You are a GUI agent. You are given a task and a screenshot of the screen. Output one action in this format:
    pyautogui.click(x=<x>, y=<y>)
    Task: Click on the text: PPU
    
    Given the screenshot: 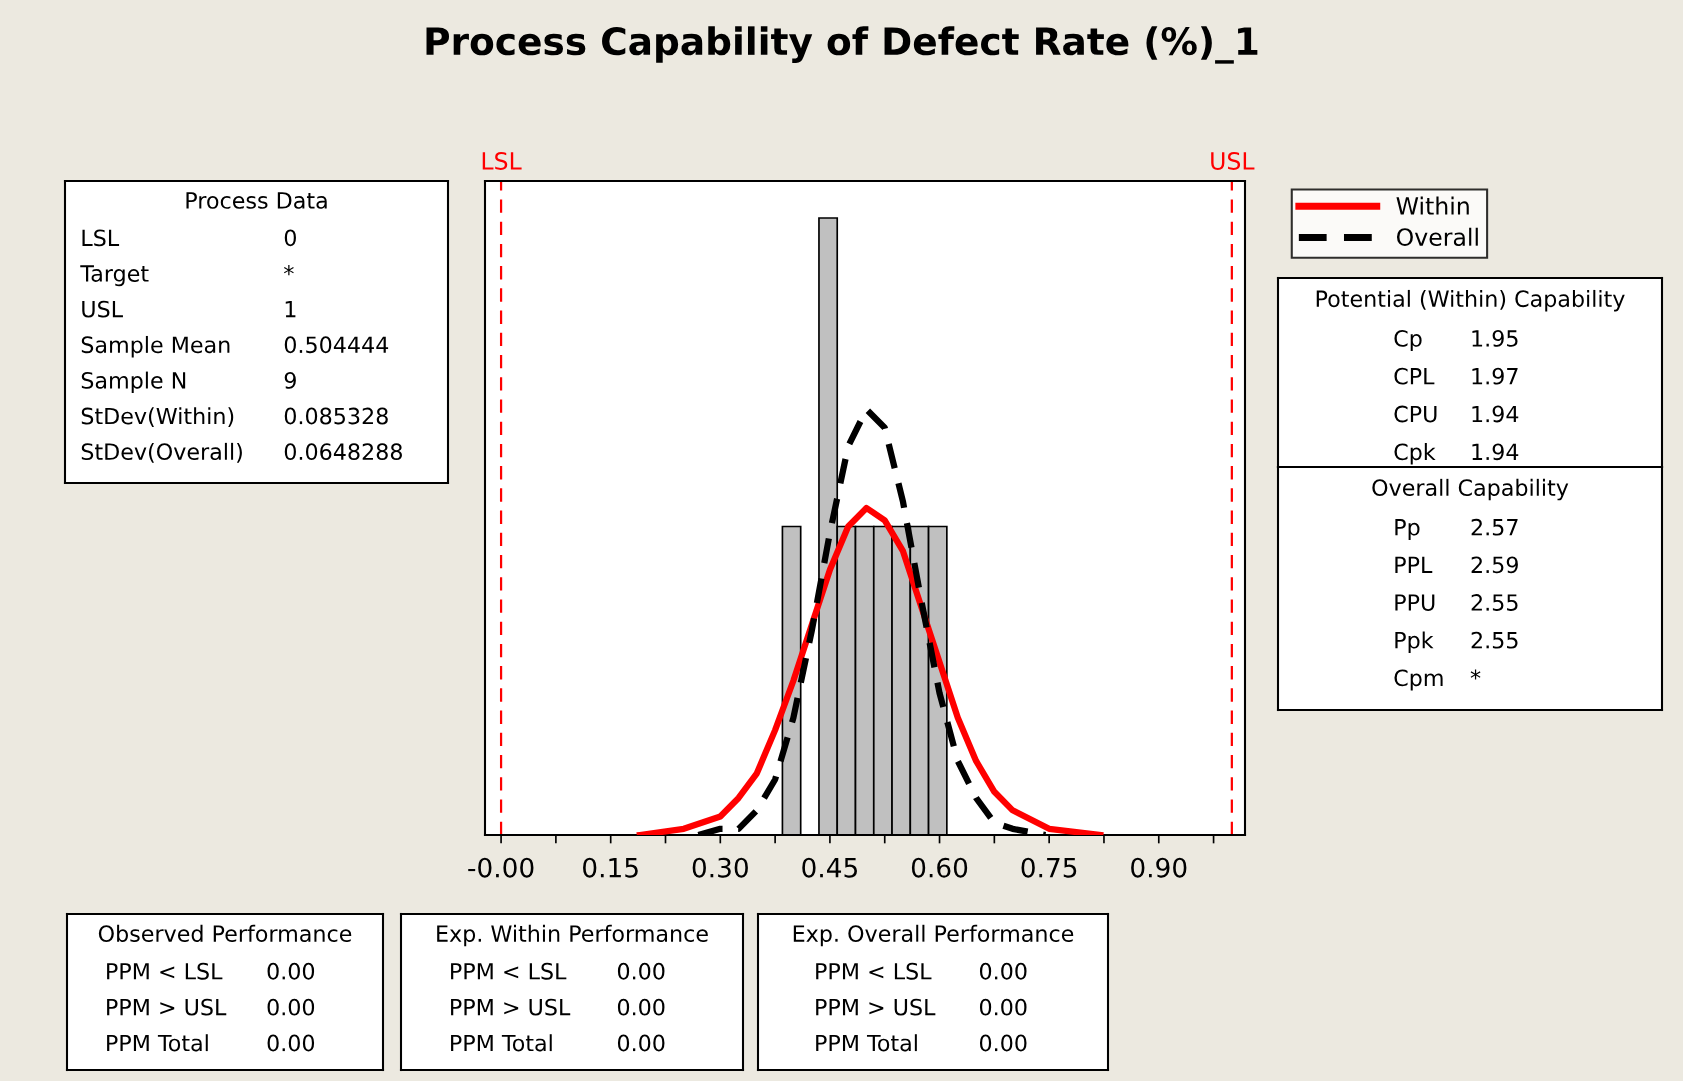 What is the action you would take?
    pyautogui.click(x=1415, y=602)
    